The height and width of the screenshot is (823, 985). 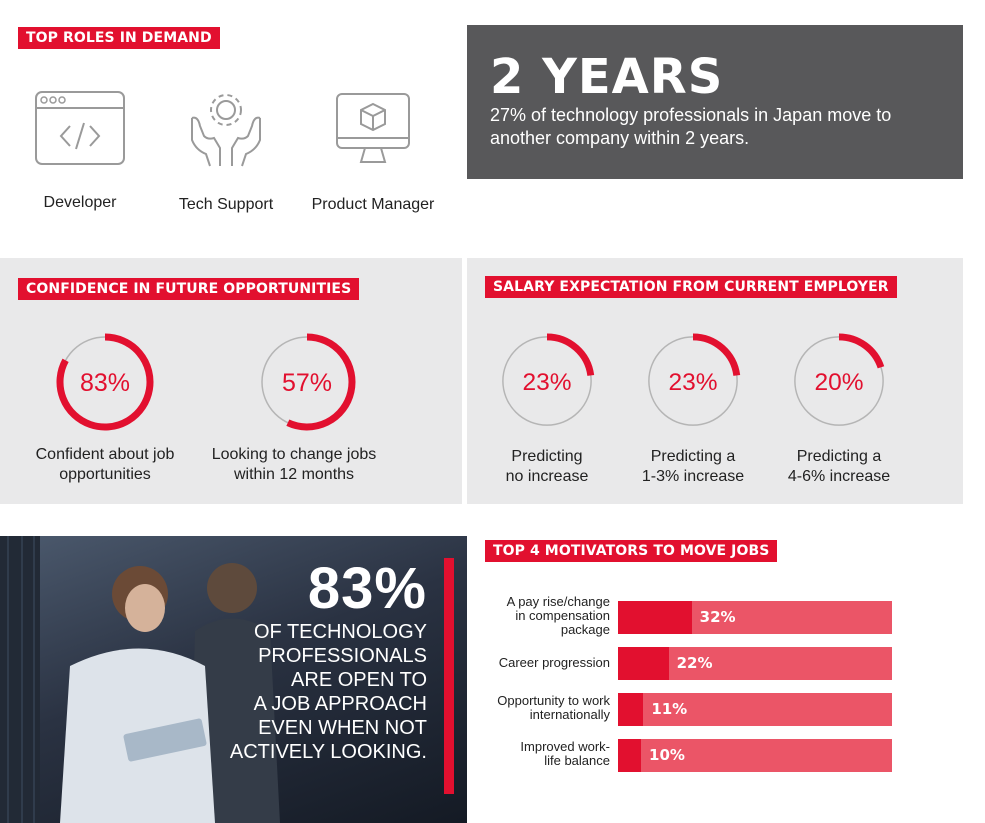 I want to click on motivator-label-line: A pay rise/change, so click(x=558, y=601).